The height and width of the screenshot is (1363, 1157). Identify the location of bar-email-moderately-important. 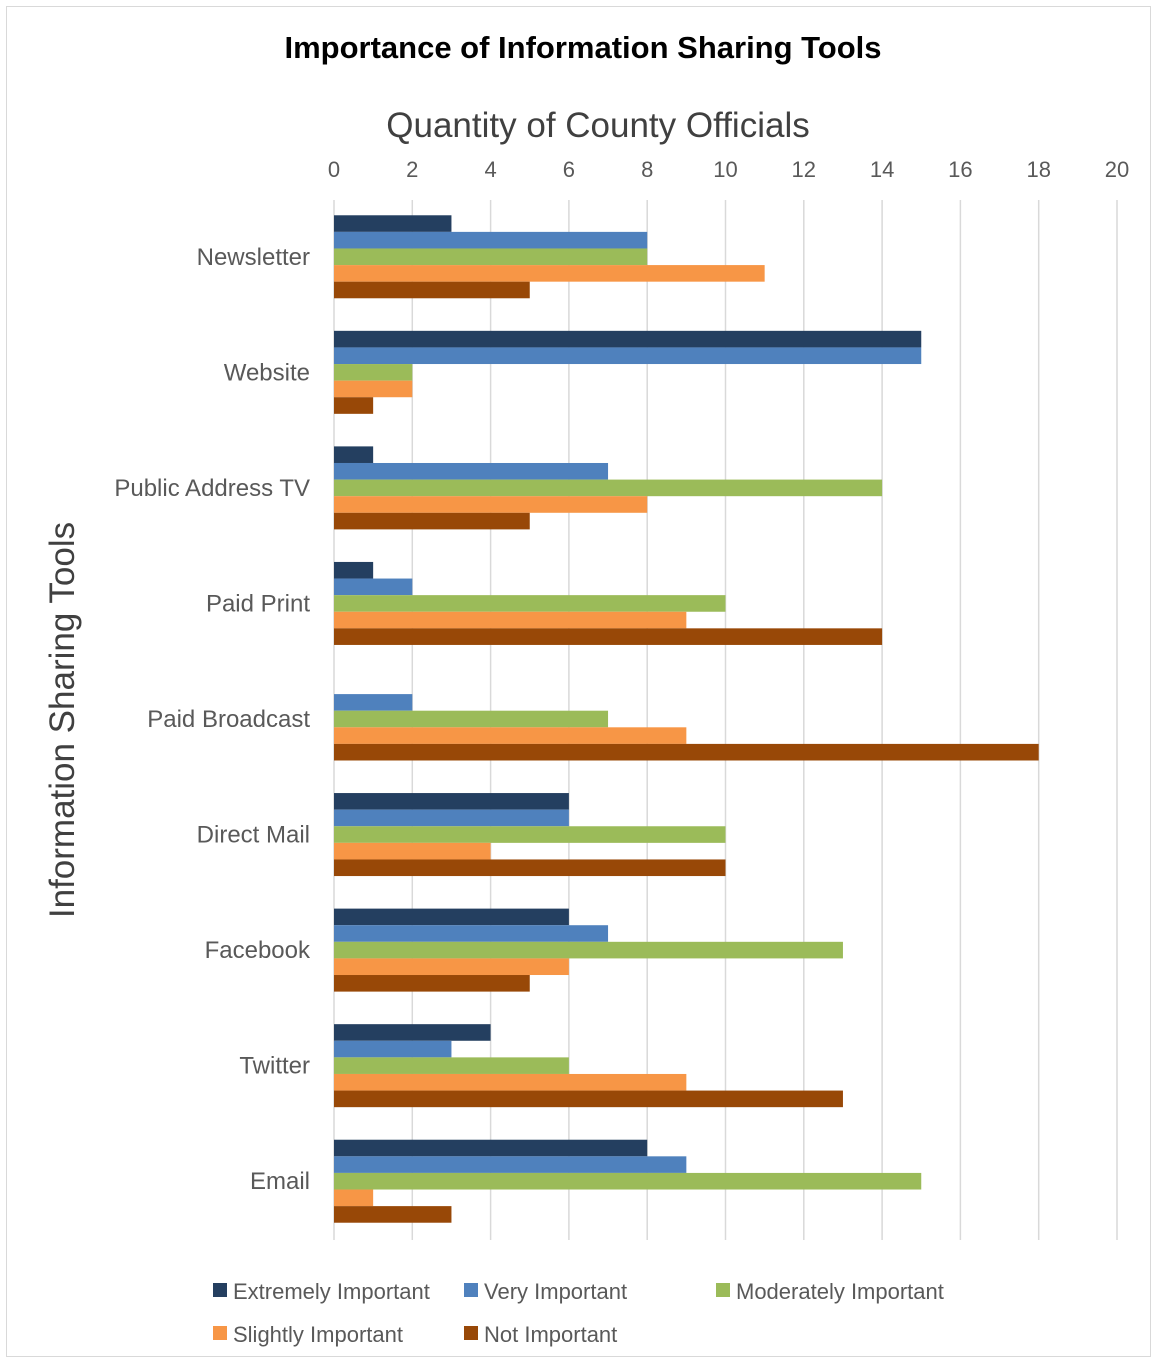
(628, 1181).